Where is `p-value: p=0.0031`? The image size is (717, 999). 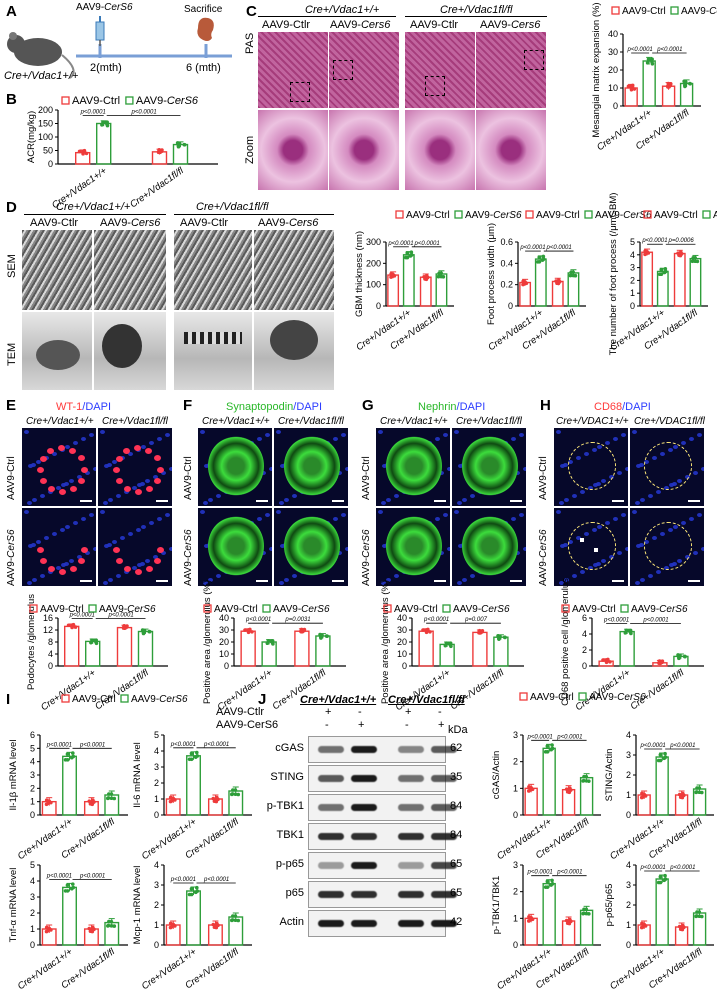 p-value: p=0.0031 is located at coordinates (297, 620).